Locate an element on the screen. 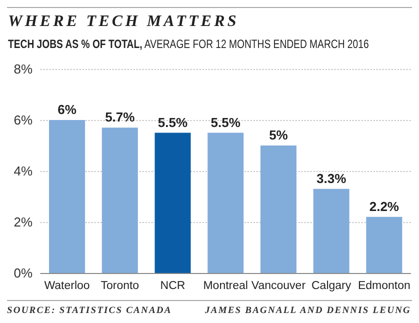 The height and width of the screenshot is (323, 419). x-tick-label: NCR is located at coordinates (173, 286).